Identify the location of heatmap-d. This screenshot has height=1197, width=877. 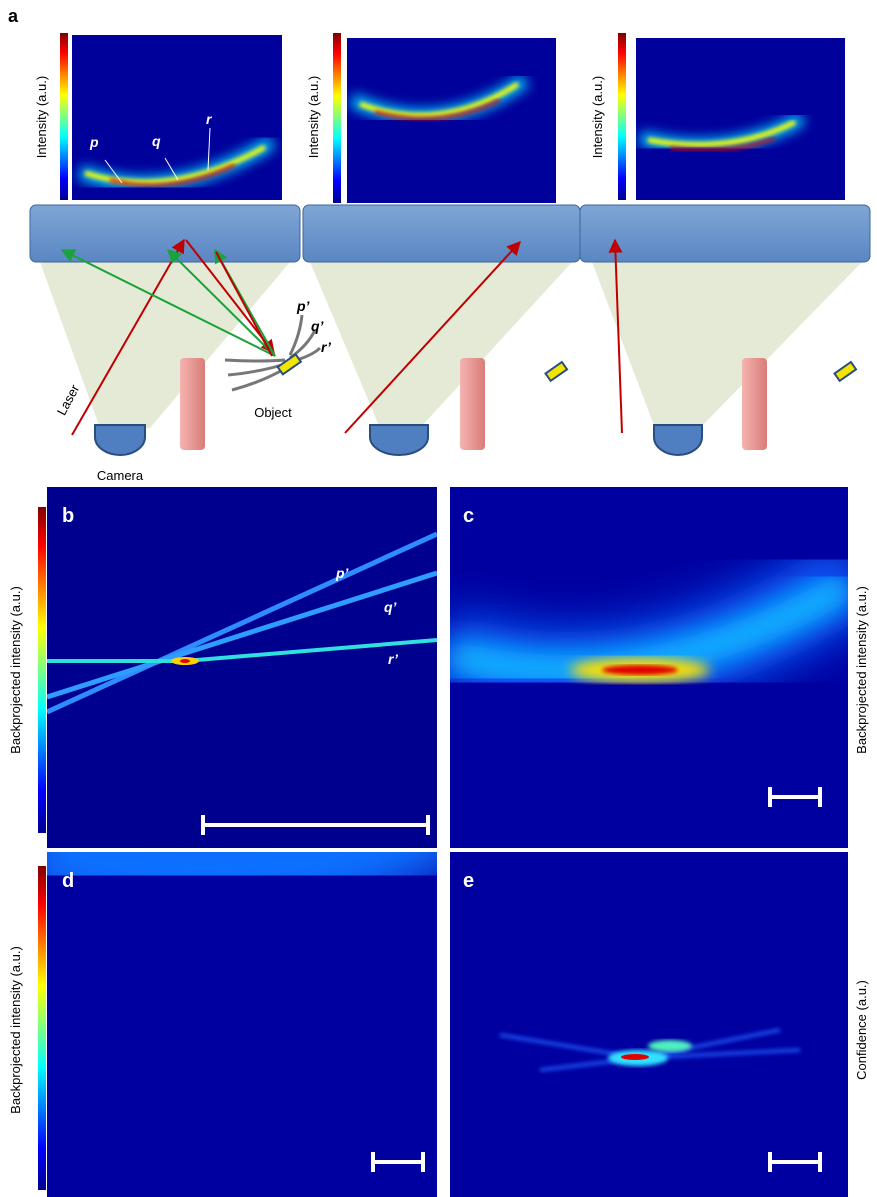
(242, 1024).